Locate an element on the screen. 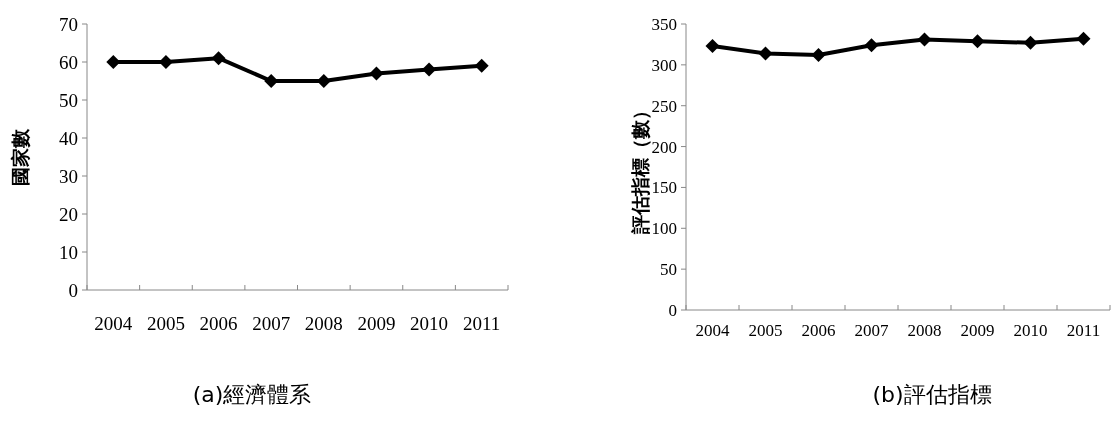 This screenshot has width=1113, height=423. y-tick-label: 100 is located at coordinates (664, 229).